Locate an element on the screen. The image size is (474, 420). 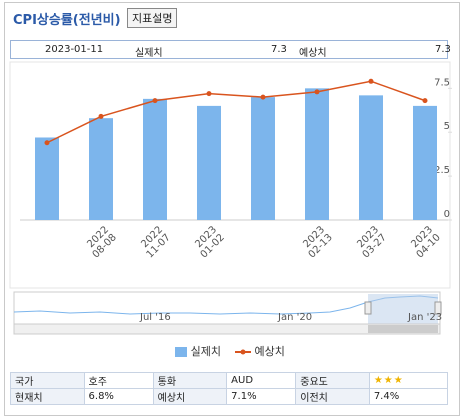
description-button: 지표설명 is located at coordinates (152, 18).